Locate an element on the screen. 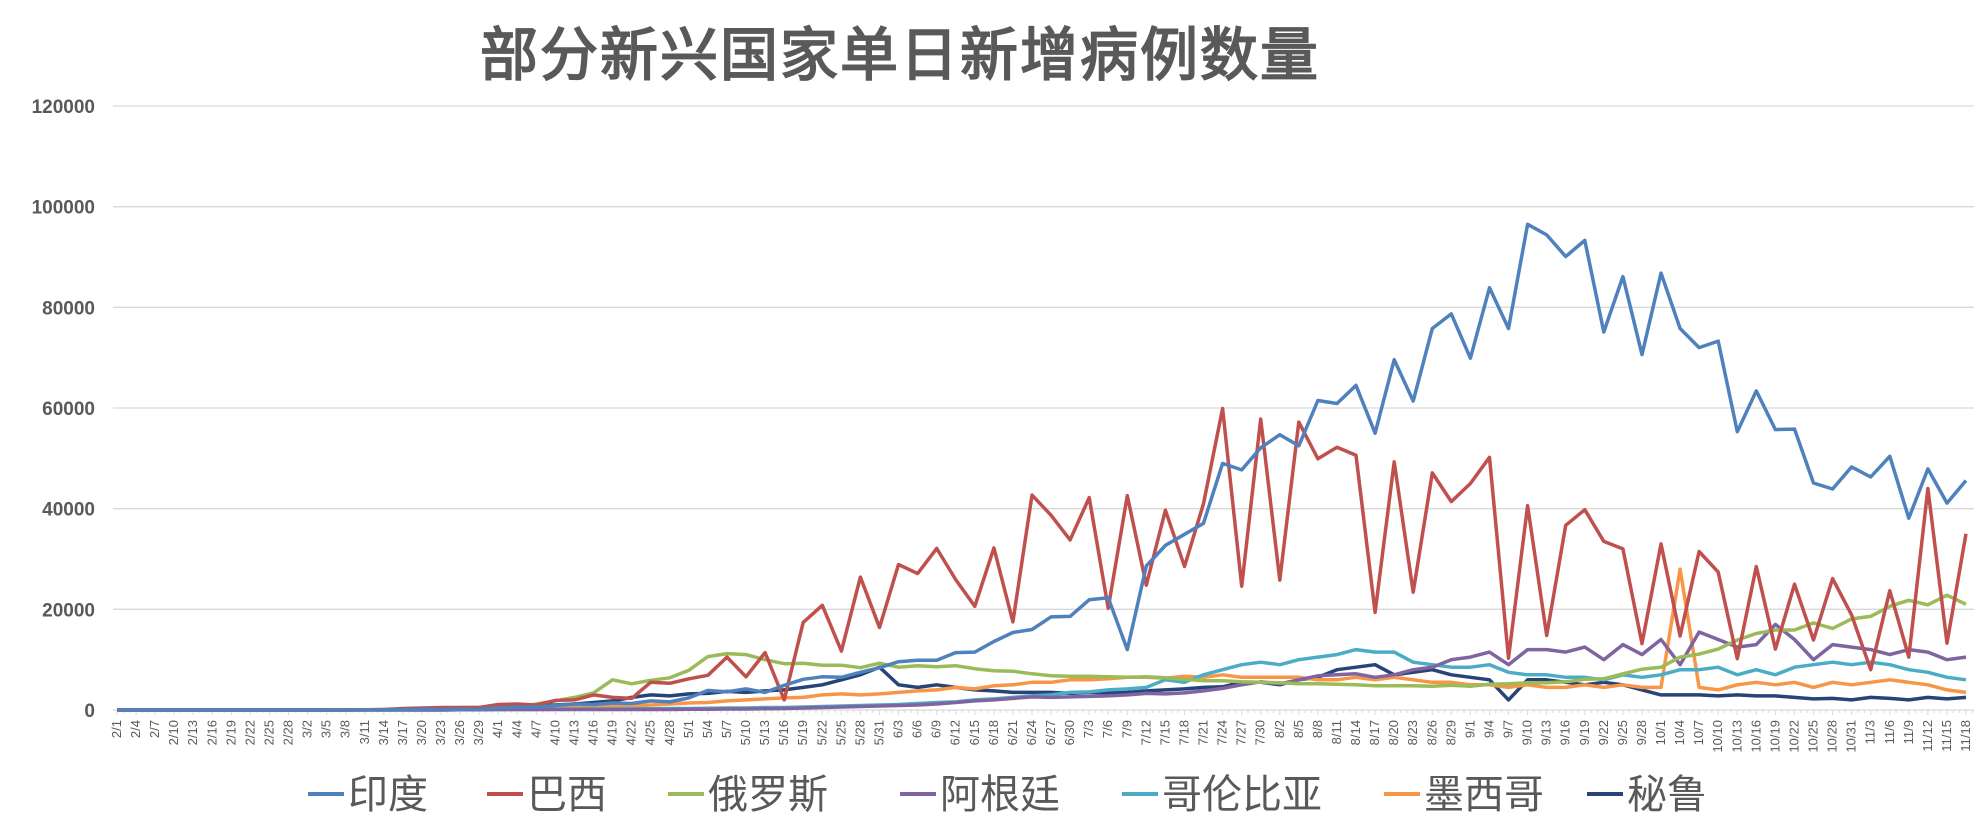 Image resolution: width=1974 pixels, height=827 pixels. legend-item: 印度 is located at coordinates (368, 795).